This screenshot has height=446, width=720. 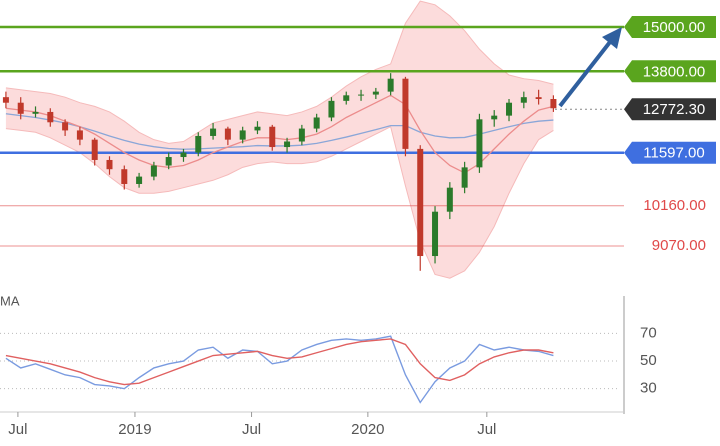 What do you see at coordinates (10, 300) in the screenshot?
I see `indicator-label: MA` at bounding box center [10, 300].